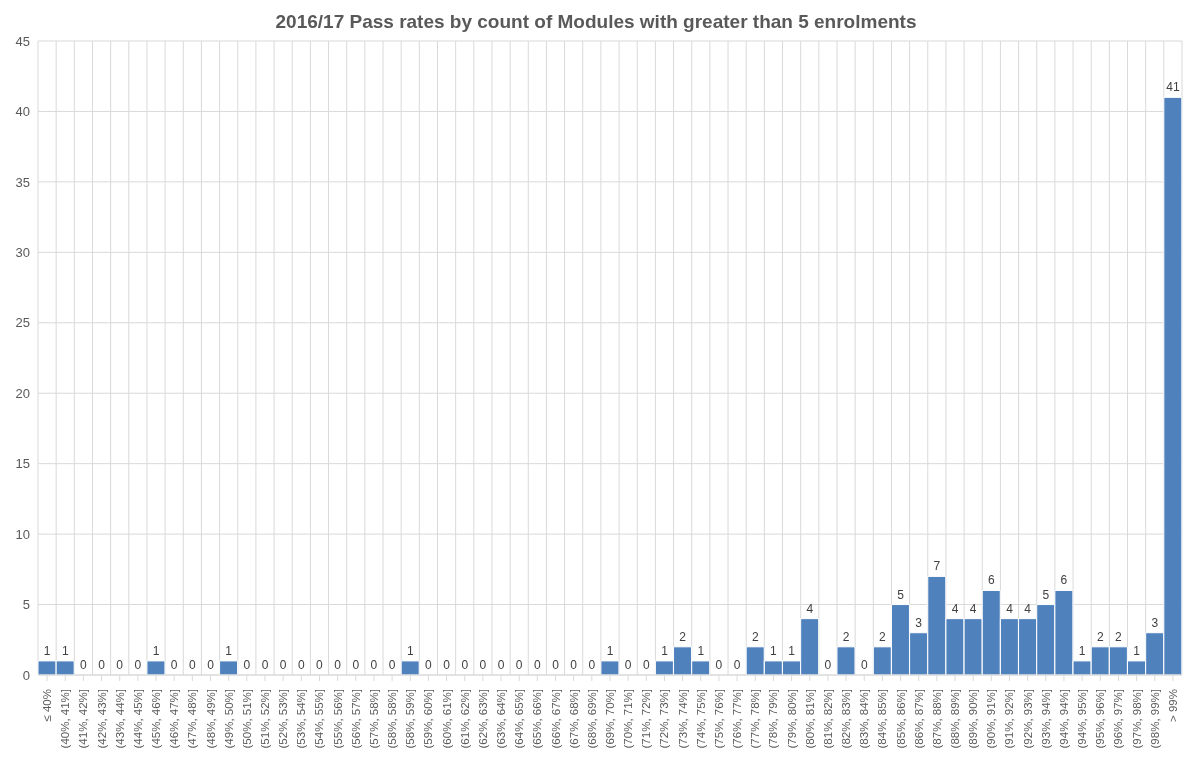  Describe the element at coordinates (65, 719) in the screenshot. I see `x-tick-label: (40%, 41%]` at that location.